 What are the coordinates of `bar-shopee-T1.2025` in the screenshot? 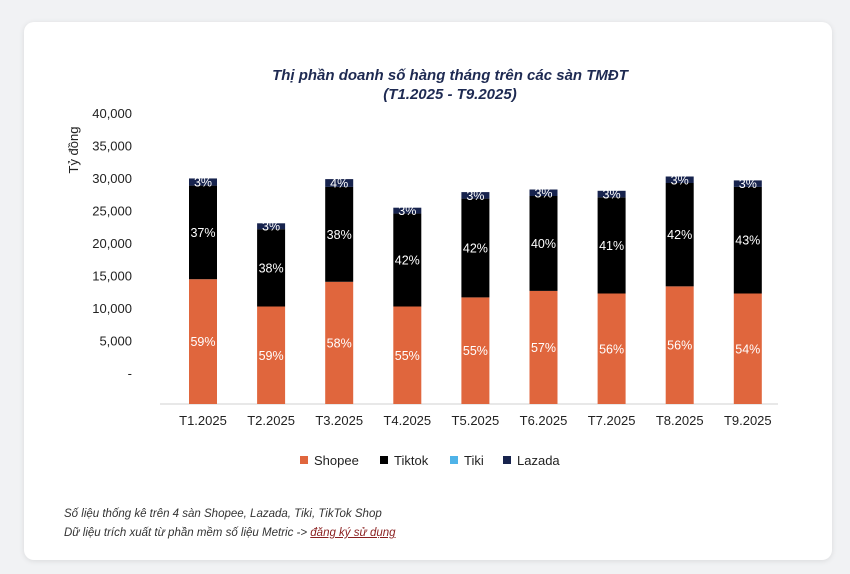 It's located at (203, 341).